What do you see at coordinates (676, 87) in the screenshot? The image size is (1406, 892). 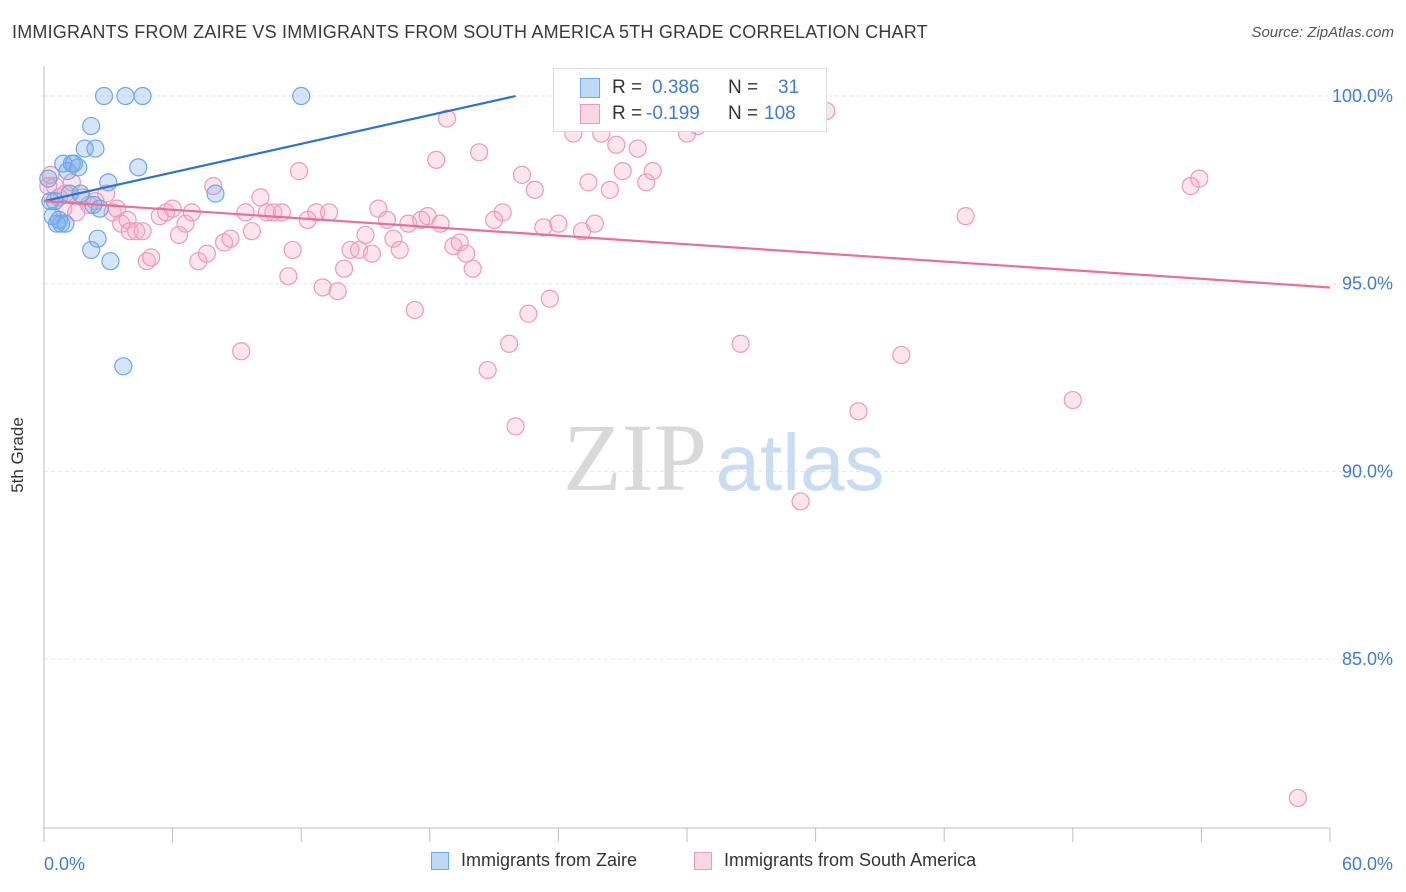 I see `r-value: 0.386` at bounding box center [676, 87].